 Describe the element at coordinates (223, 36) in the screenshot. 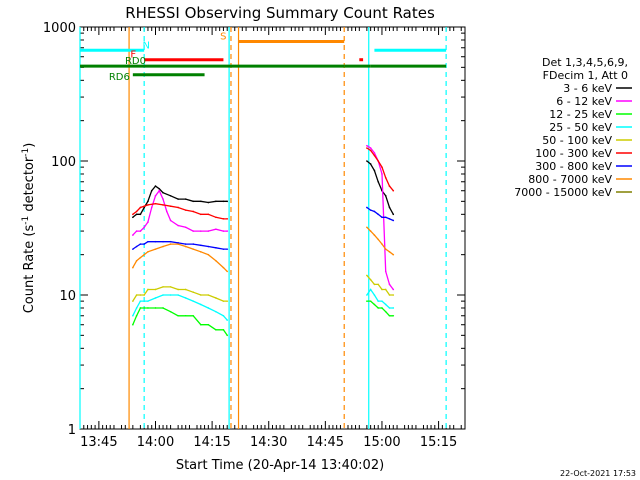

I see `flag-label: S` at that location.